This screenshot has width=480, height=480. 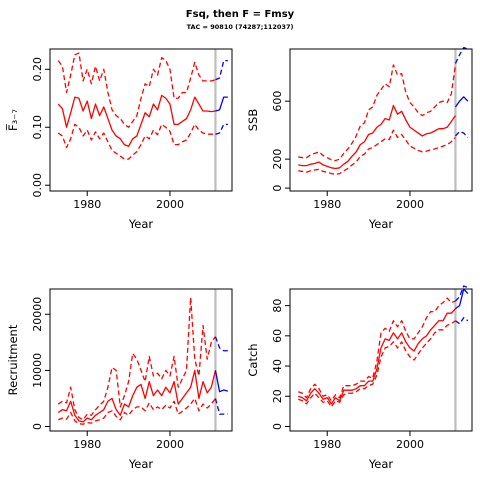 What do you see at coordinates (277, 336) in the screenshot?
I see `catch-y-tick-label: 60` at bounding box center [277, 336].